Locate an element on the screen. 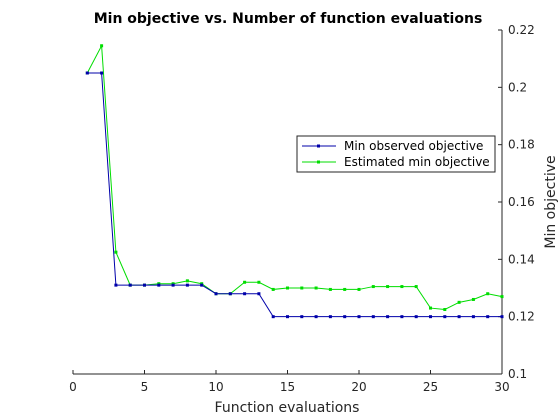  x-tick-label: 0 is located at coordinates (73, 387).